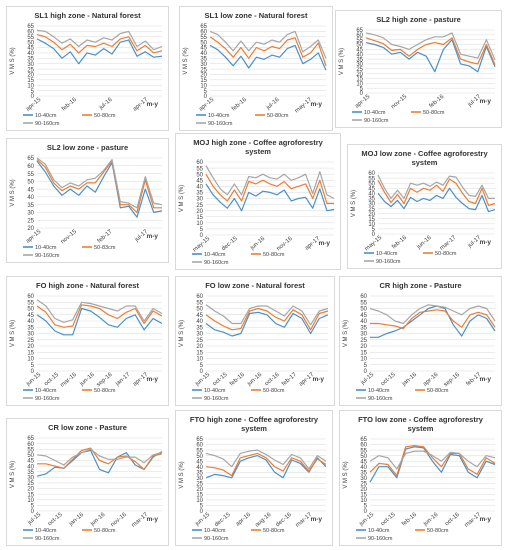 The image size is (507, 550). Describe the element at coordinates (30, 86) in the screenshot. I see `y-tick-label: 10` at that location.